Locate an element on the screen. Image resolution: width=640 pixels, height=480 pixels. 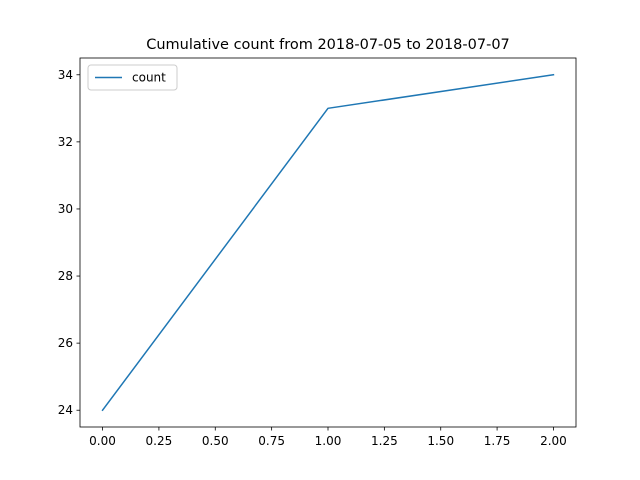
y-tick-label: 34 is located at coordinates (65, 75).